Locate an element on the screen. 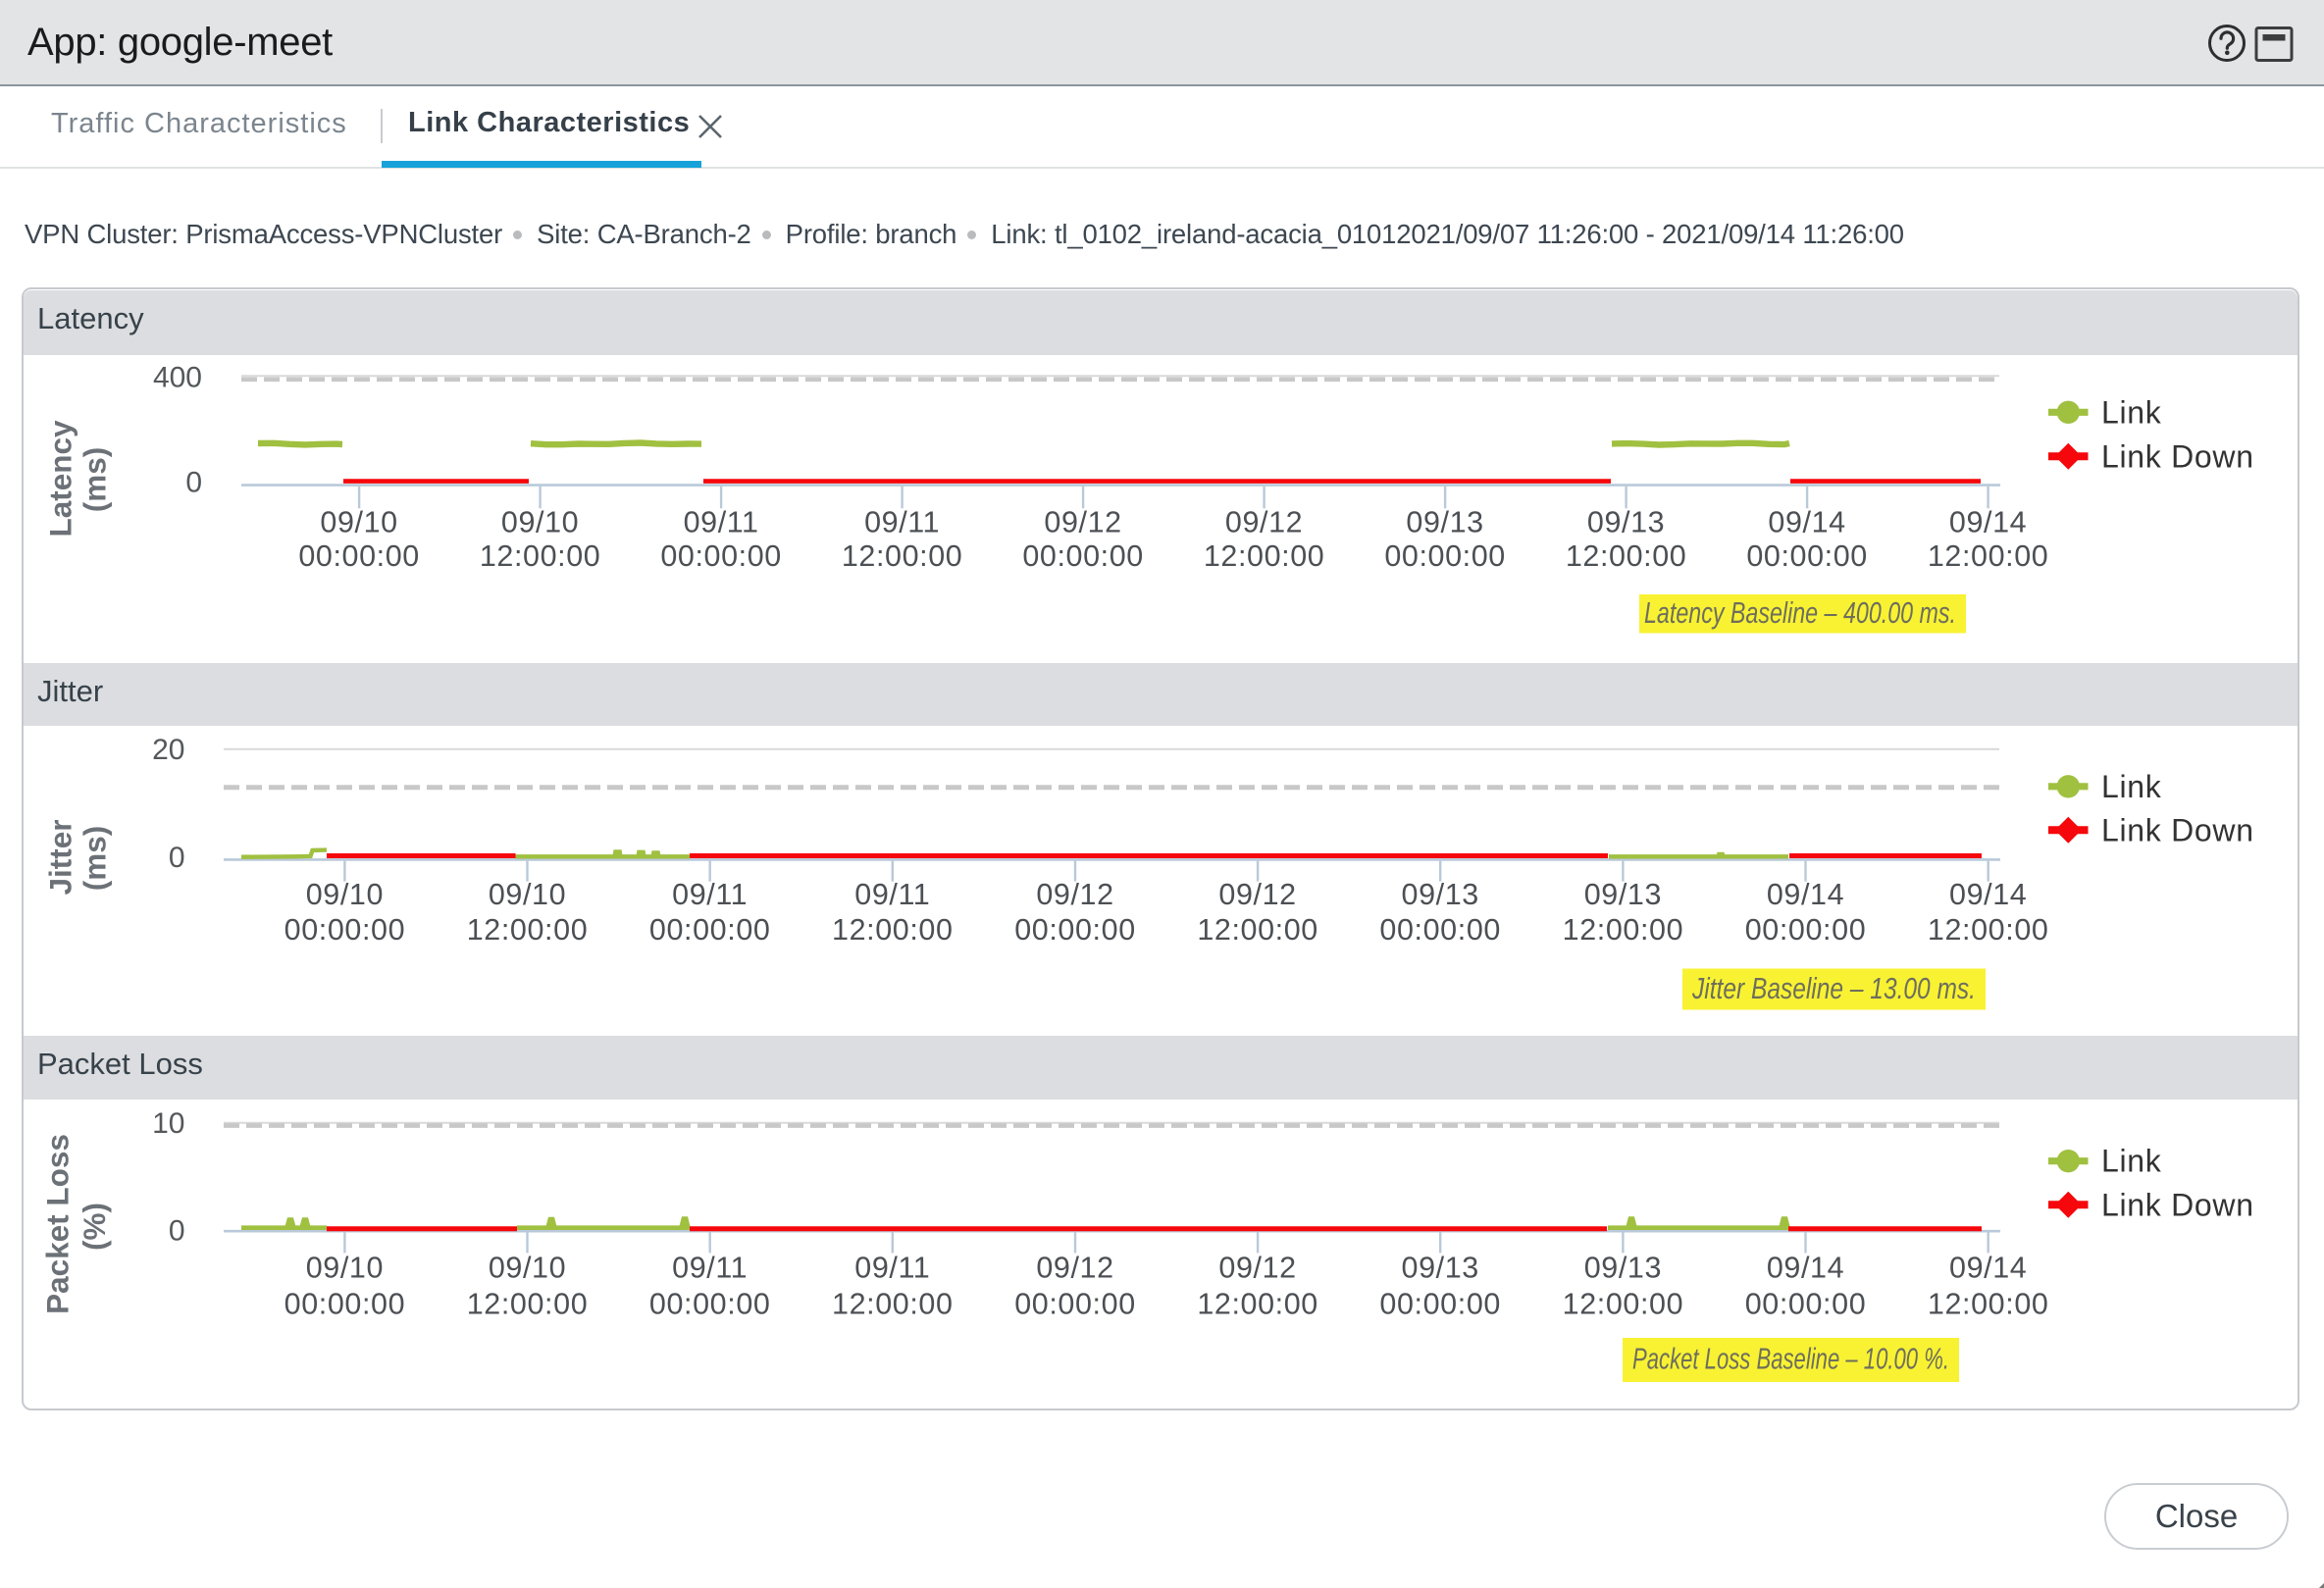  svg-text: Jitter Baseline – 13.00 ms. is located at coordinates (1833, 988).